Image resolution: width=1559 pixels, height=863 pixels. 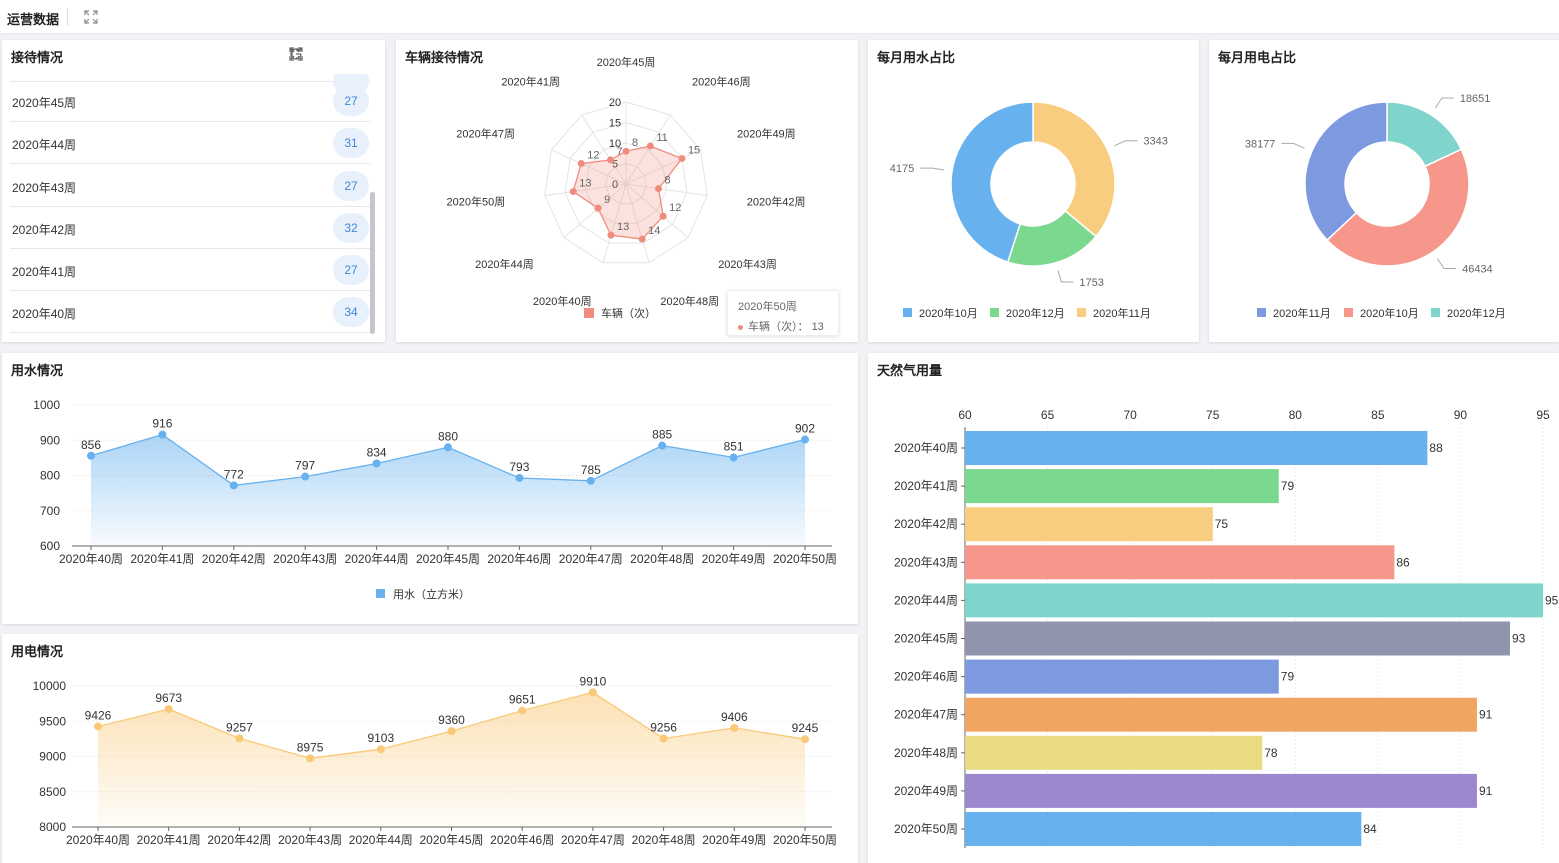 What do you see at coordinates (451, 759) in the screenshot?
I see `area-fill` at bounding box center [451, 759].